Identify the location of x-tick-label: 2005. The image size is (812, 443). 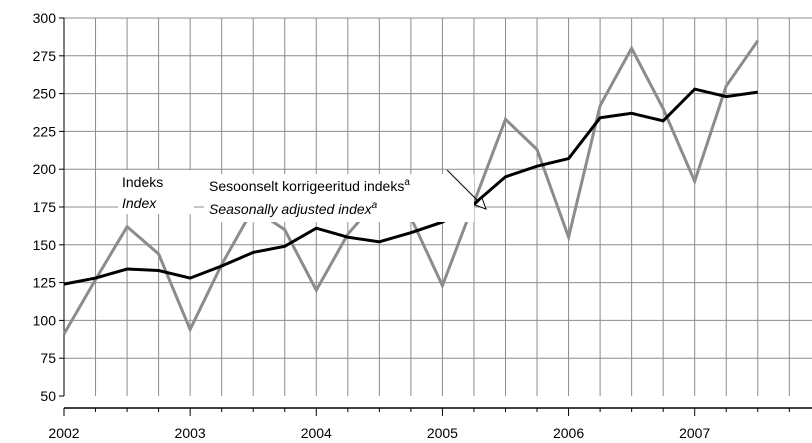
(442, 433).